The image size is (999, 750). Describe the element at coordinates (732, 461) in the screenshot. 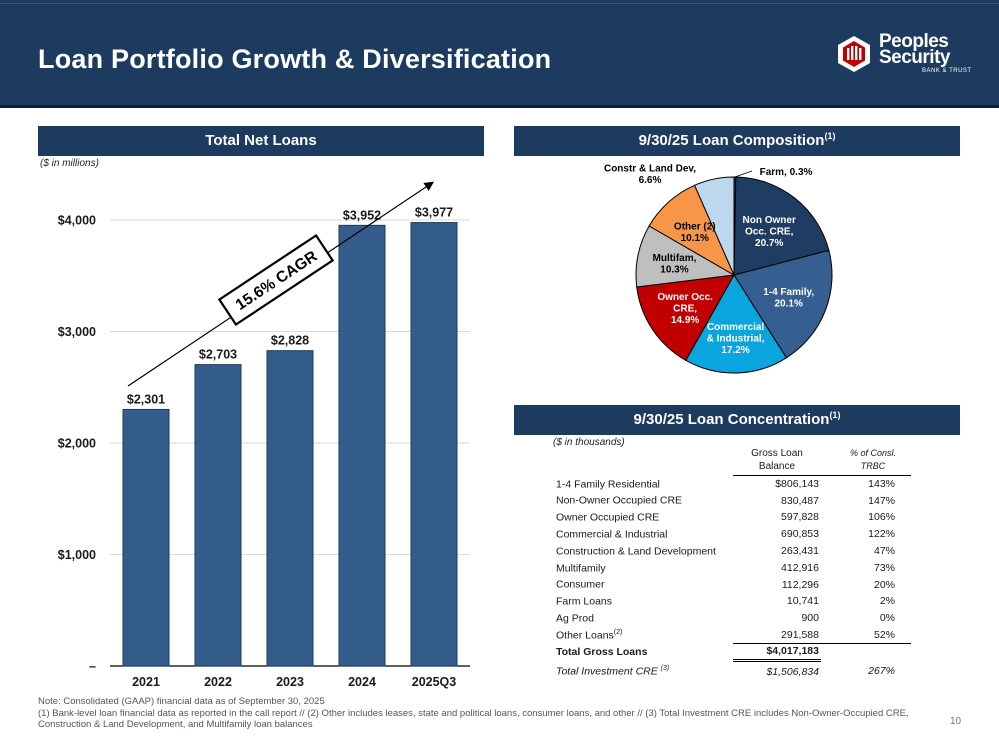

I see `table-header-row: Gross Loan Balance % of Consl. TRBC` at that location.